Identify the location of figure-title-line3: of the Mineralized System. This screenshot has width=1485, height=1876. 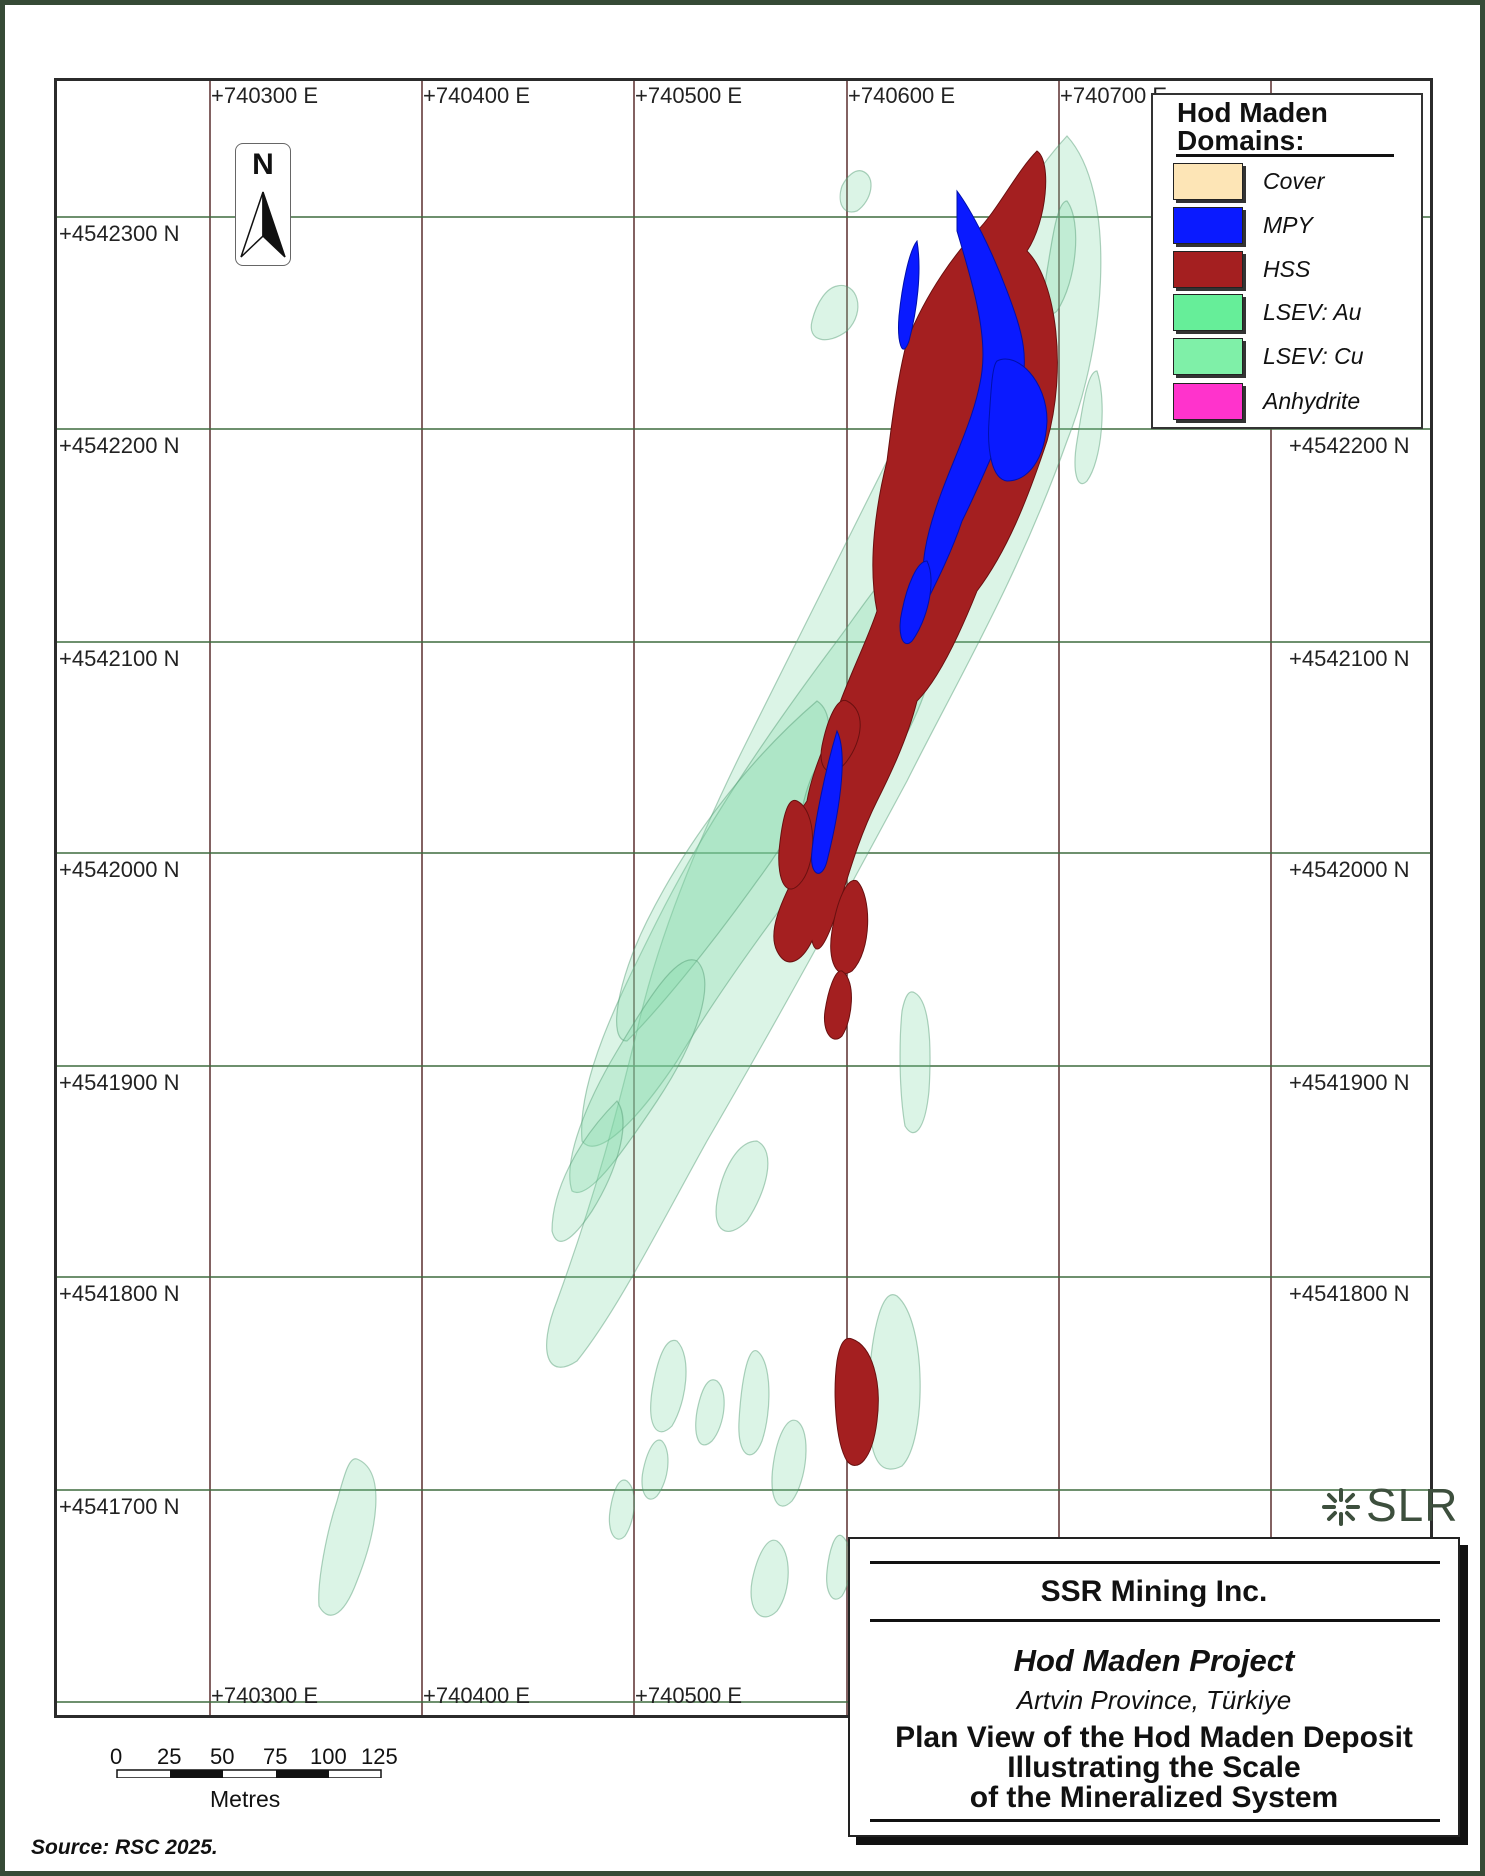
(1154, 1797).